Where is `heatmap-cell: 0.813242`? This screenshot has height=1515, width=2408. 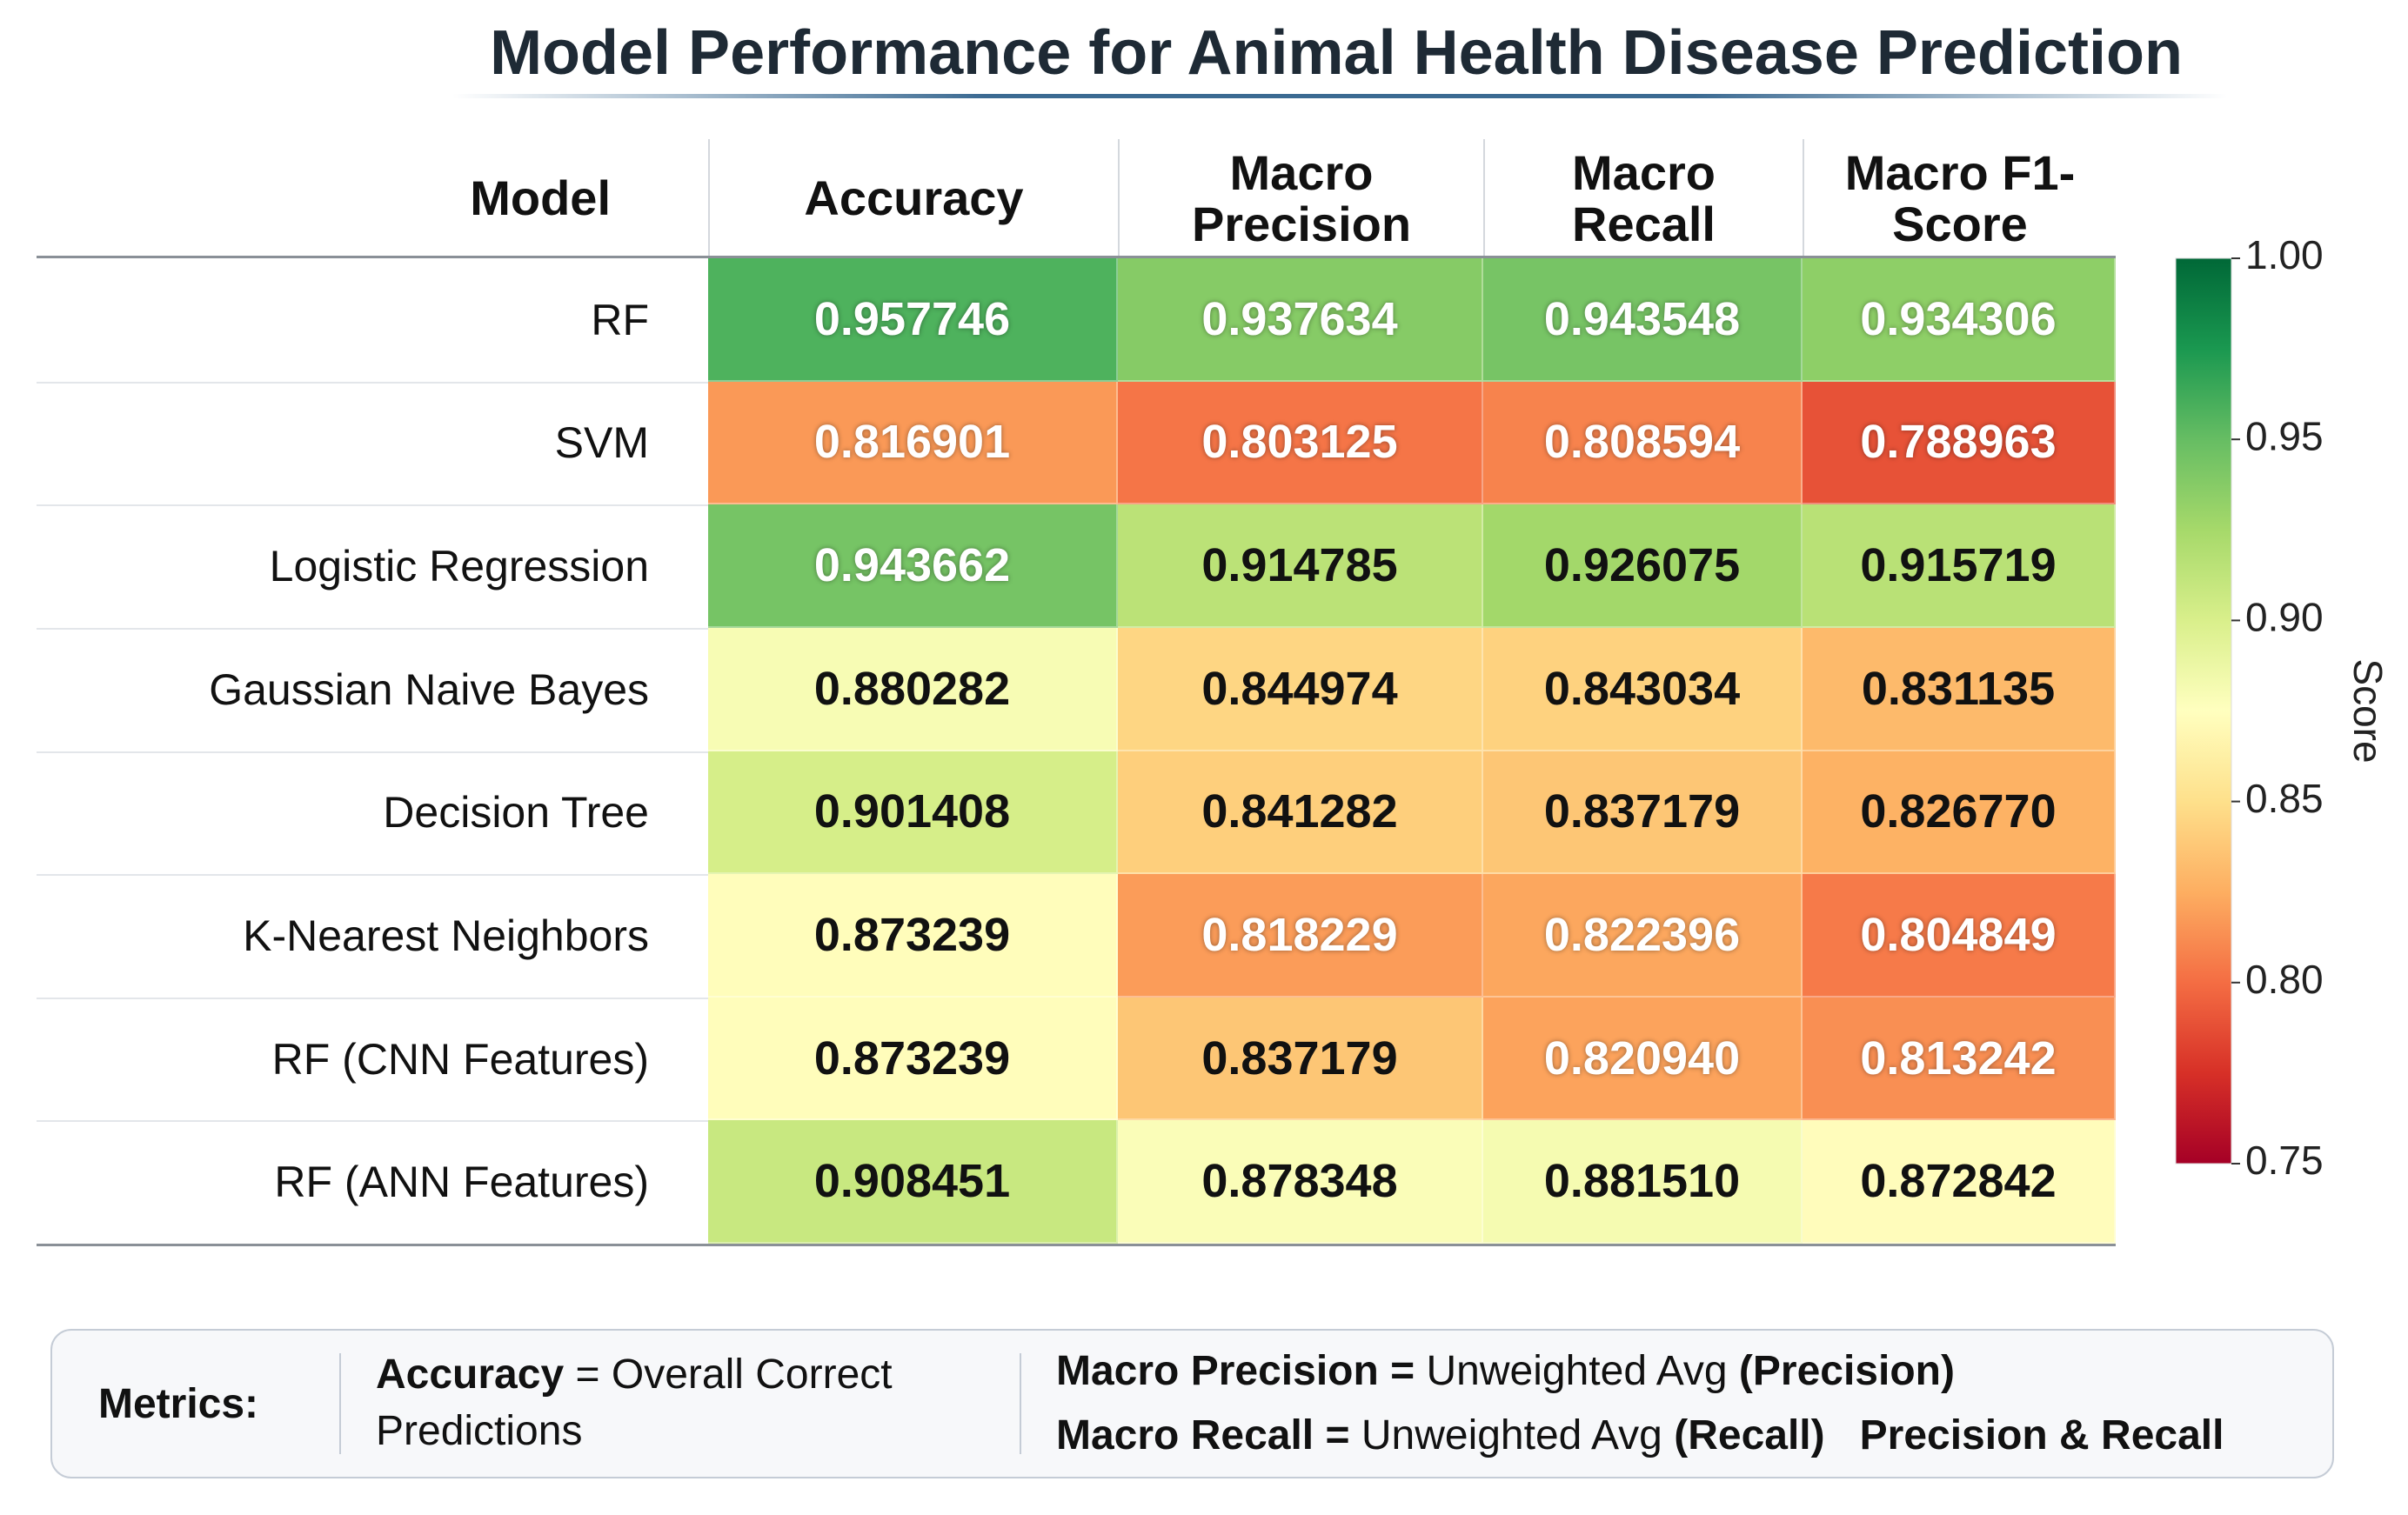
heatmap-cell: 0.813242 is located at coordinates (1960, 1059).